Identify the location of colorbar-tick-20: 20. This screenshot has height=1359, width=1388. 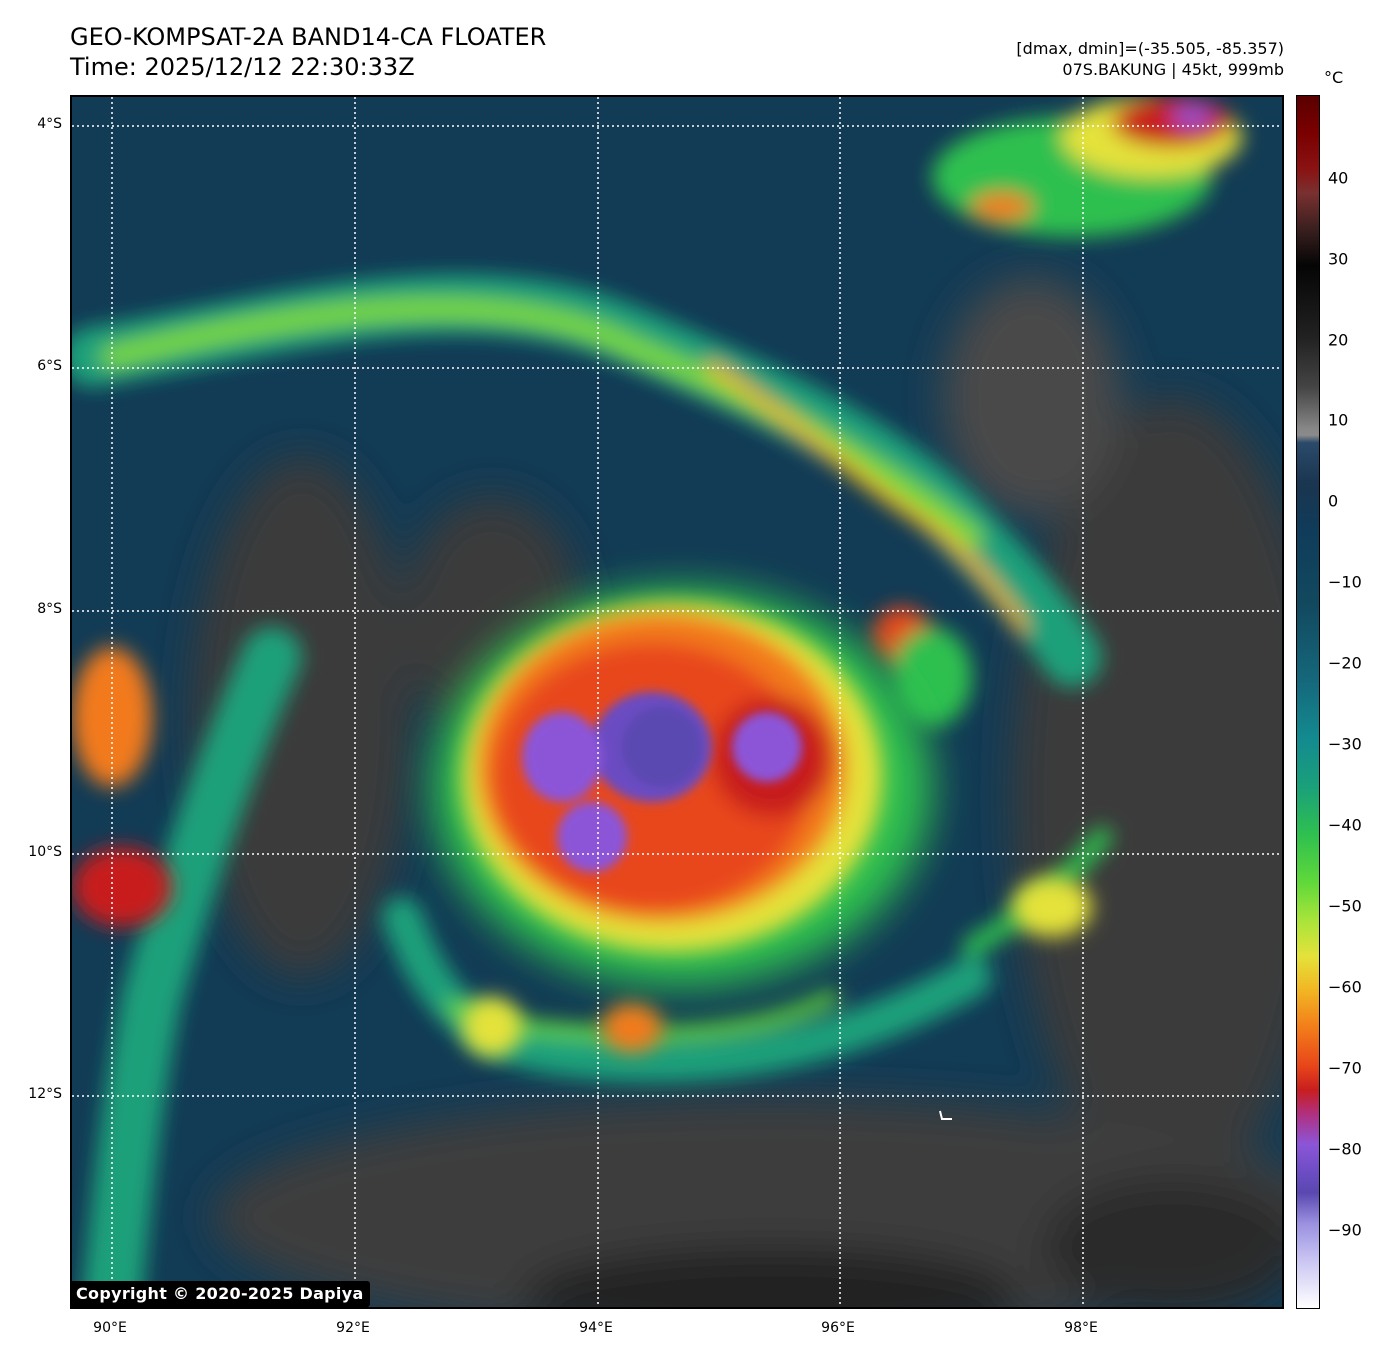
(1338, 340).